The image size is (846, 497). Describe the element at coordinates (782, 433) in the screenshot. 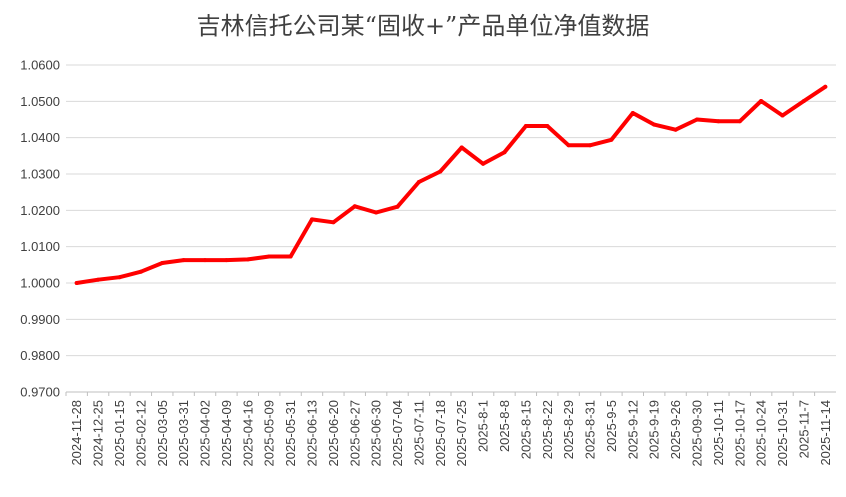

I see `x-tick-label: 2025-10-31` at that location.